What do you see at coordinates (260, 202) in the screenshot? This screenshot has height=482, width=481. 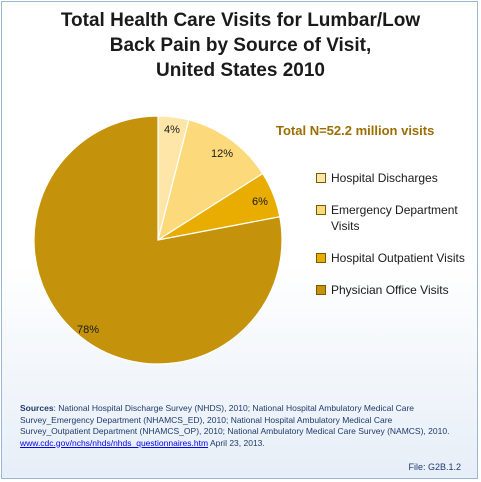 I see `slice-label: 6%` at bounding box center [260, 202].